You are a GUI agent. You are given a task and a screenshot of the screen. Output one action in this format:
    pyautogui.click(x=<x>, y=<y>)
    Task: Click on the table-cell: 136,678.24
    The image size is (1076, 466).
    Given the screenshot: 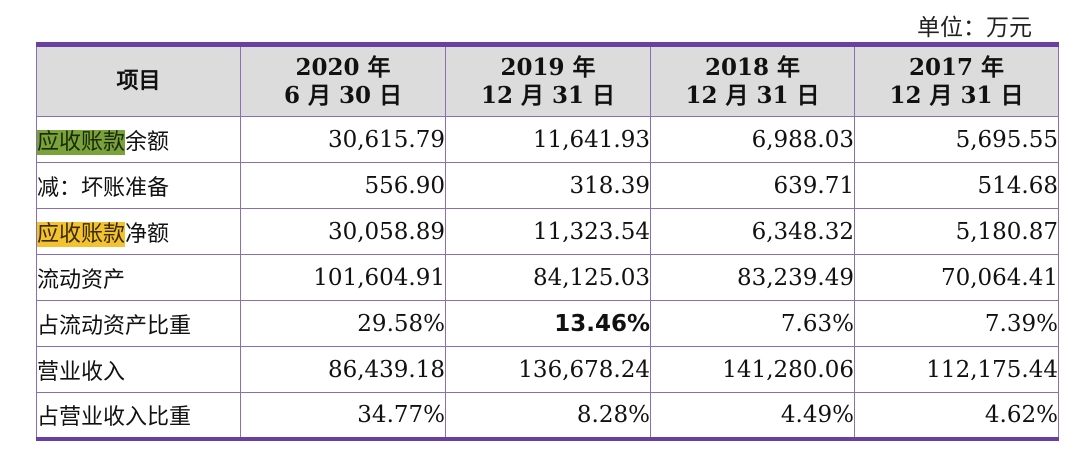 What is the action you would take?
    pyautogui.click(x=548, y=369)
    